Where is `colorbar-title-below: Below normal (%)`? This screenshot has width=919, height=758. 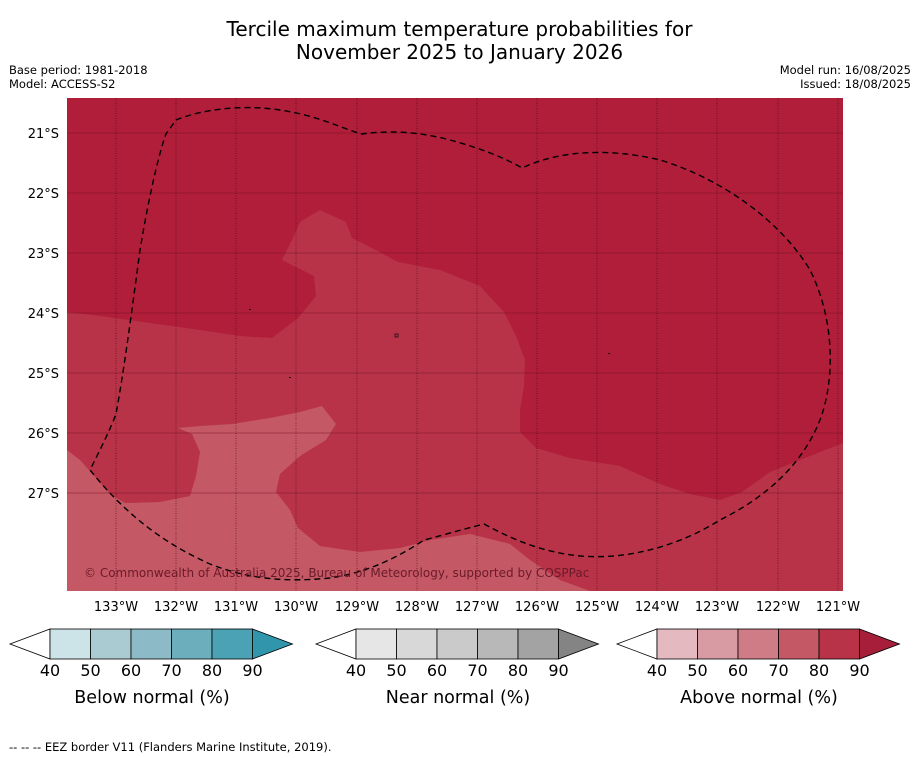 colorbar-title-below: Below normal (%) is located at coordinates (151, 698).